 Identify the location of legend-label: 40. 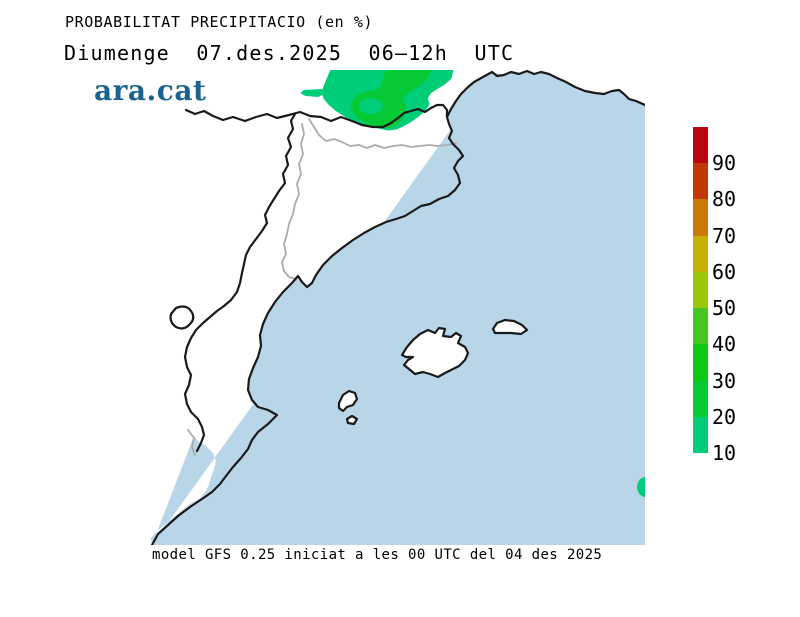
(724, 344).